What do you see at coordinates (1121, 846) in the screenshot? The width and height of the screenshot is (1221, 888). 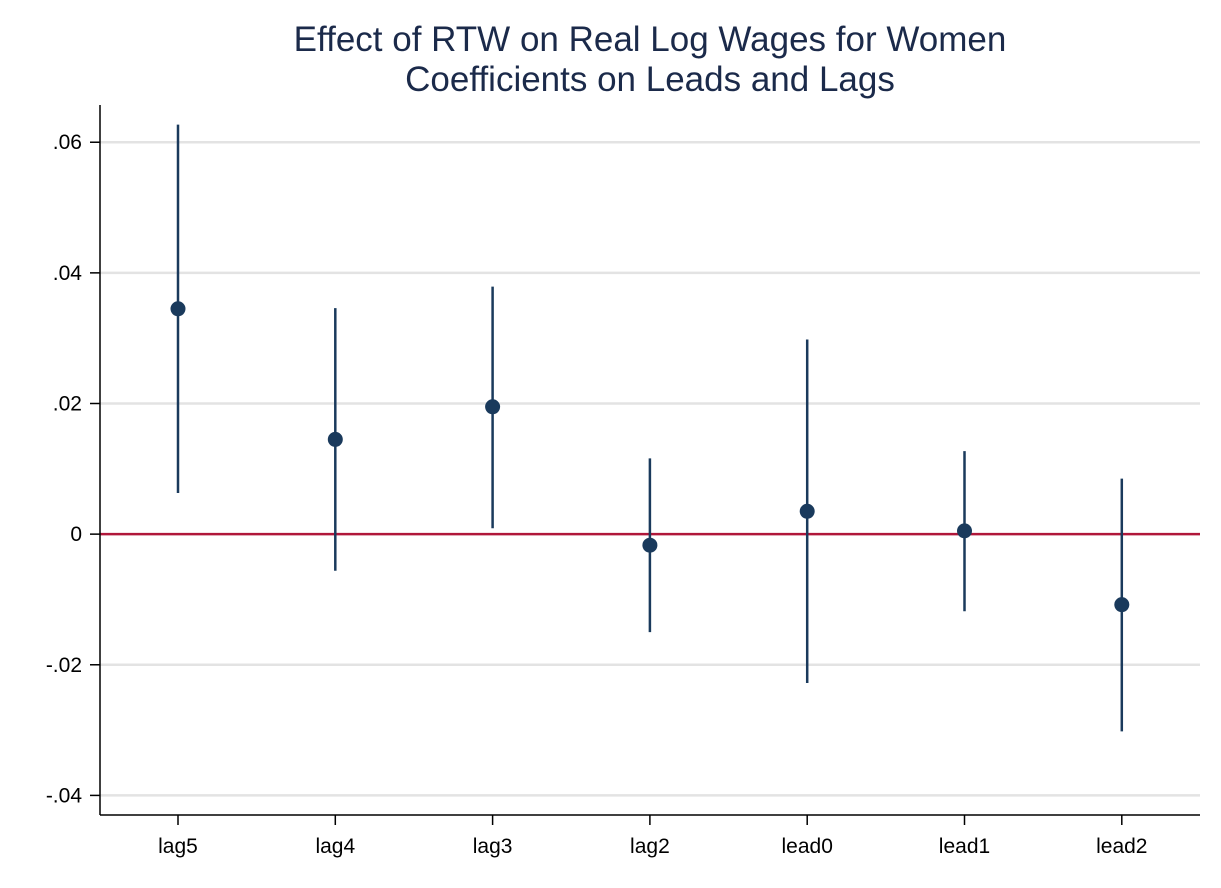 I see `x-tick-label: lead2` at bounding box center [1121, 846].